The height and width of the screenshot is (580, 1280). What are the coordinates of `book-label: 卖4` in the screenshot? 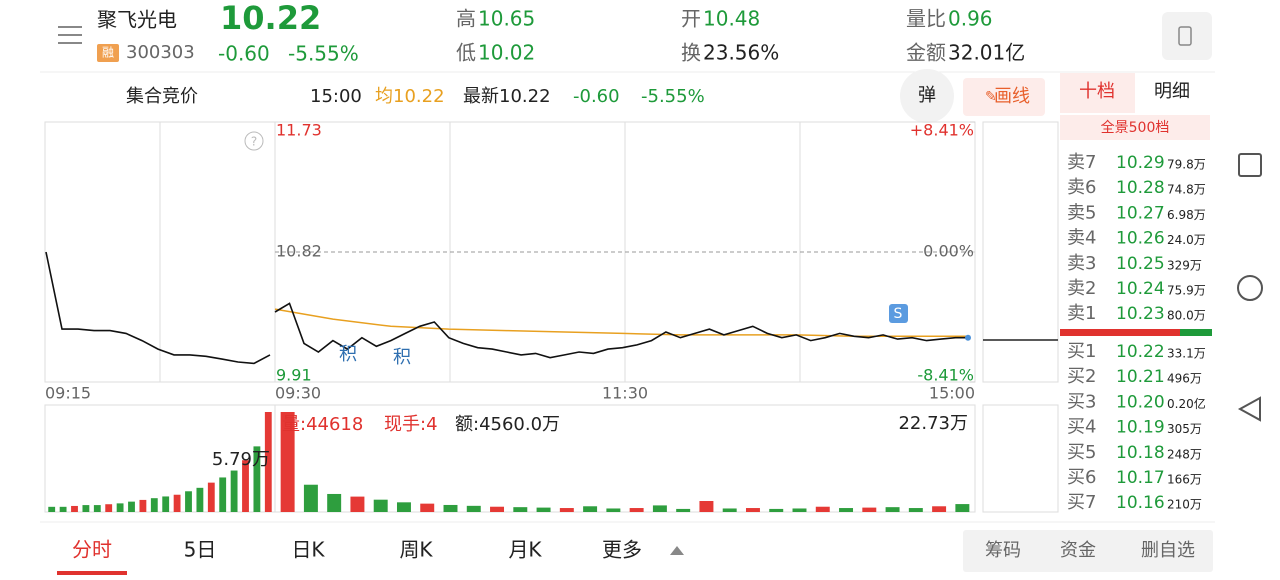 It's located at (1081, 238).